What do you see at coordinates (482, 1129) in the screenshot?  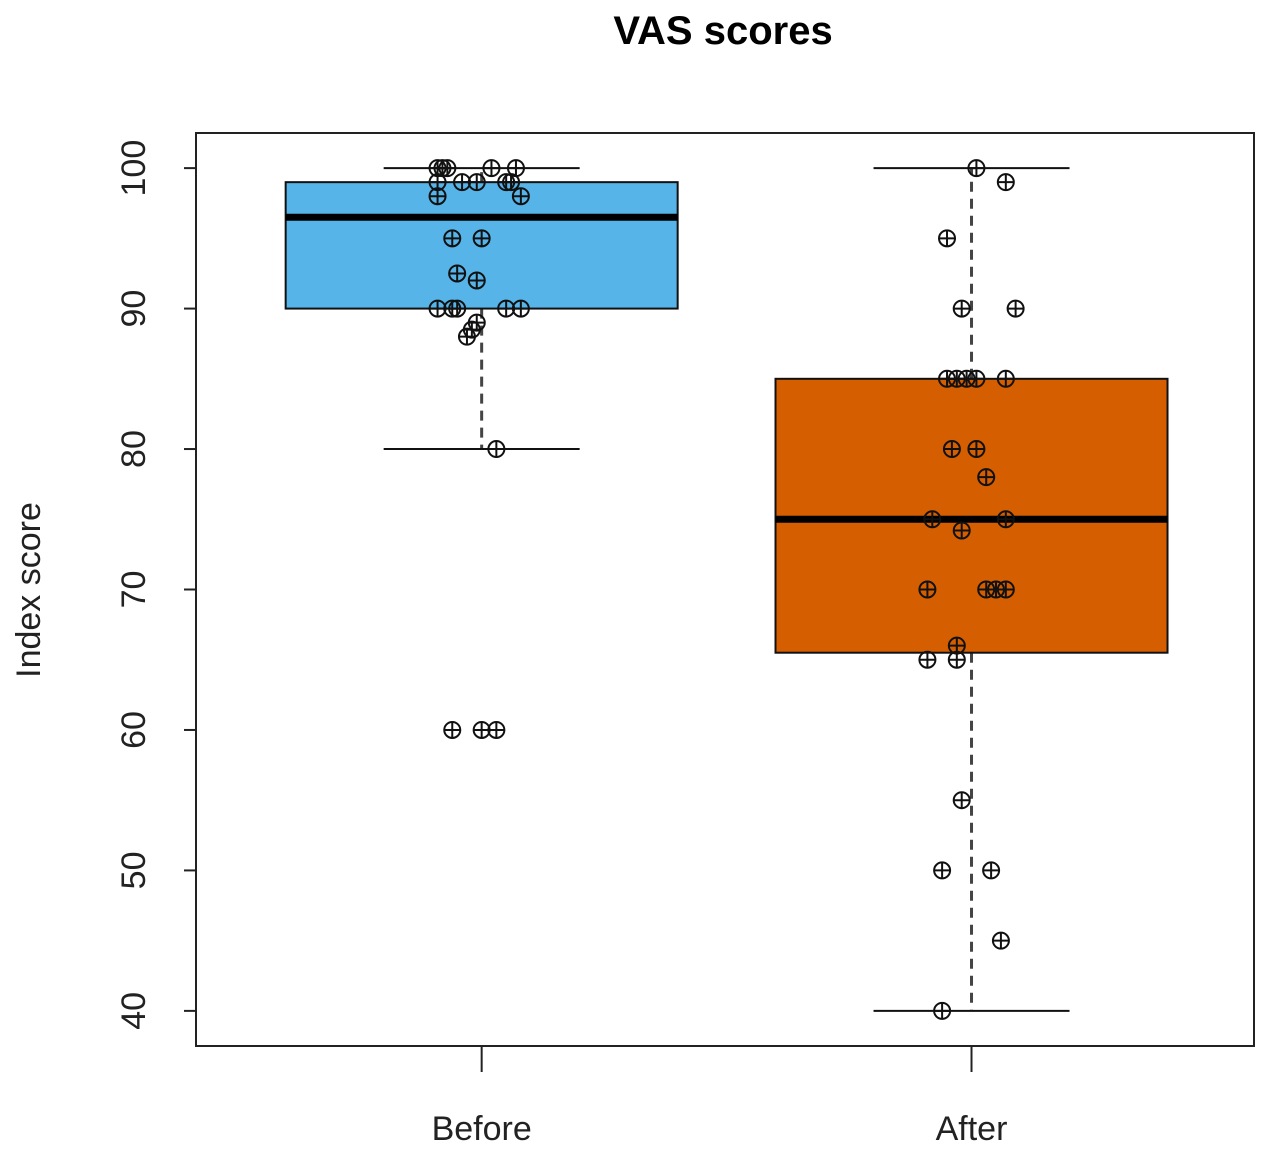 I see `x-tick-label-before: Before` at bounding box center [482, 1129].